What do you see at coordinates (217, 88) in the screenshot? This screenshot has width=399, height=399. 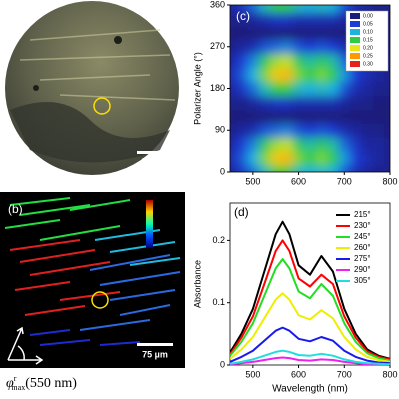 I see `y-tick-label: 180` at bounding box center [217, 88].